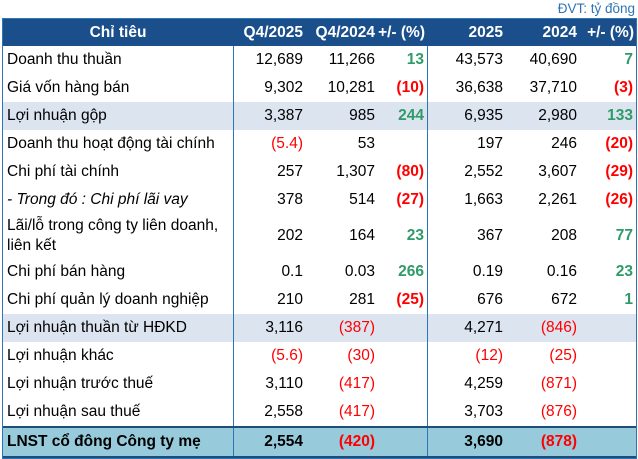 The height and width of the screenshot is (459, 638). I want to click on unit-note: ĐVT: tỷ đồng, so click(596, 8).